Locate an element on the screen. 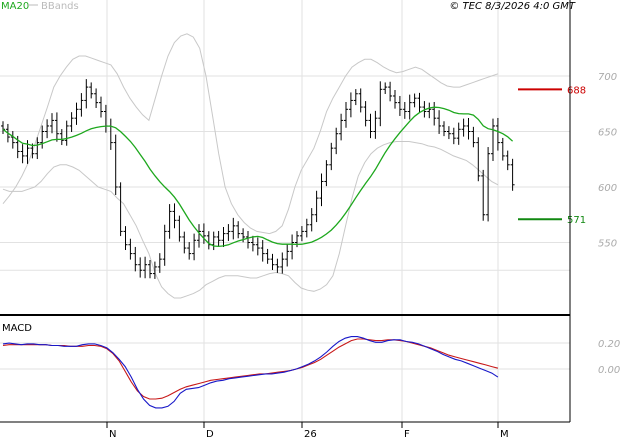 This screenshot has width=627, height=440. bbands-label: BBands is located at coordinates (60, 6).